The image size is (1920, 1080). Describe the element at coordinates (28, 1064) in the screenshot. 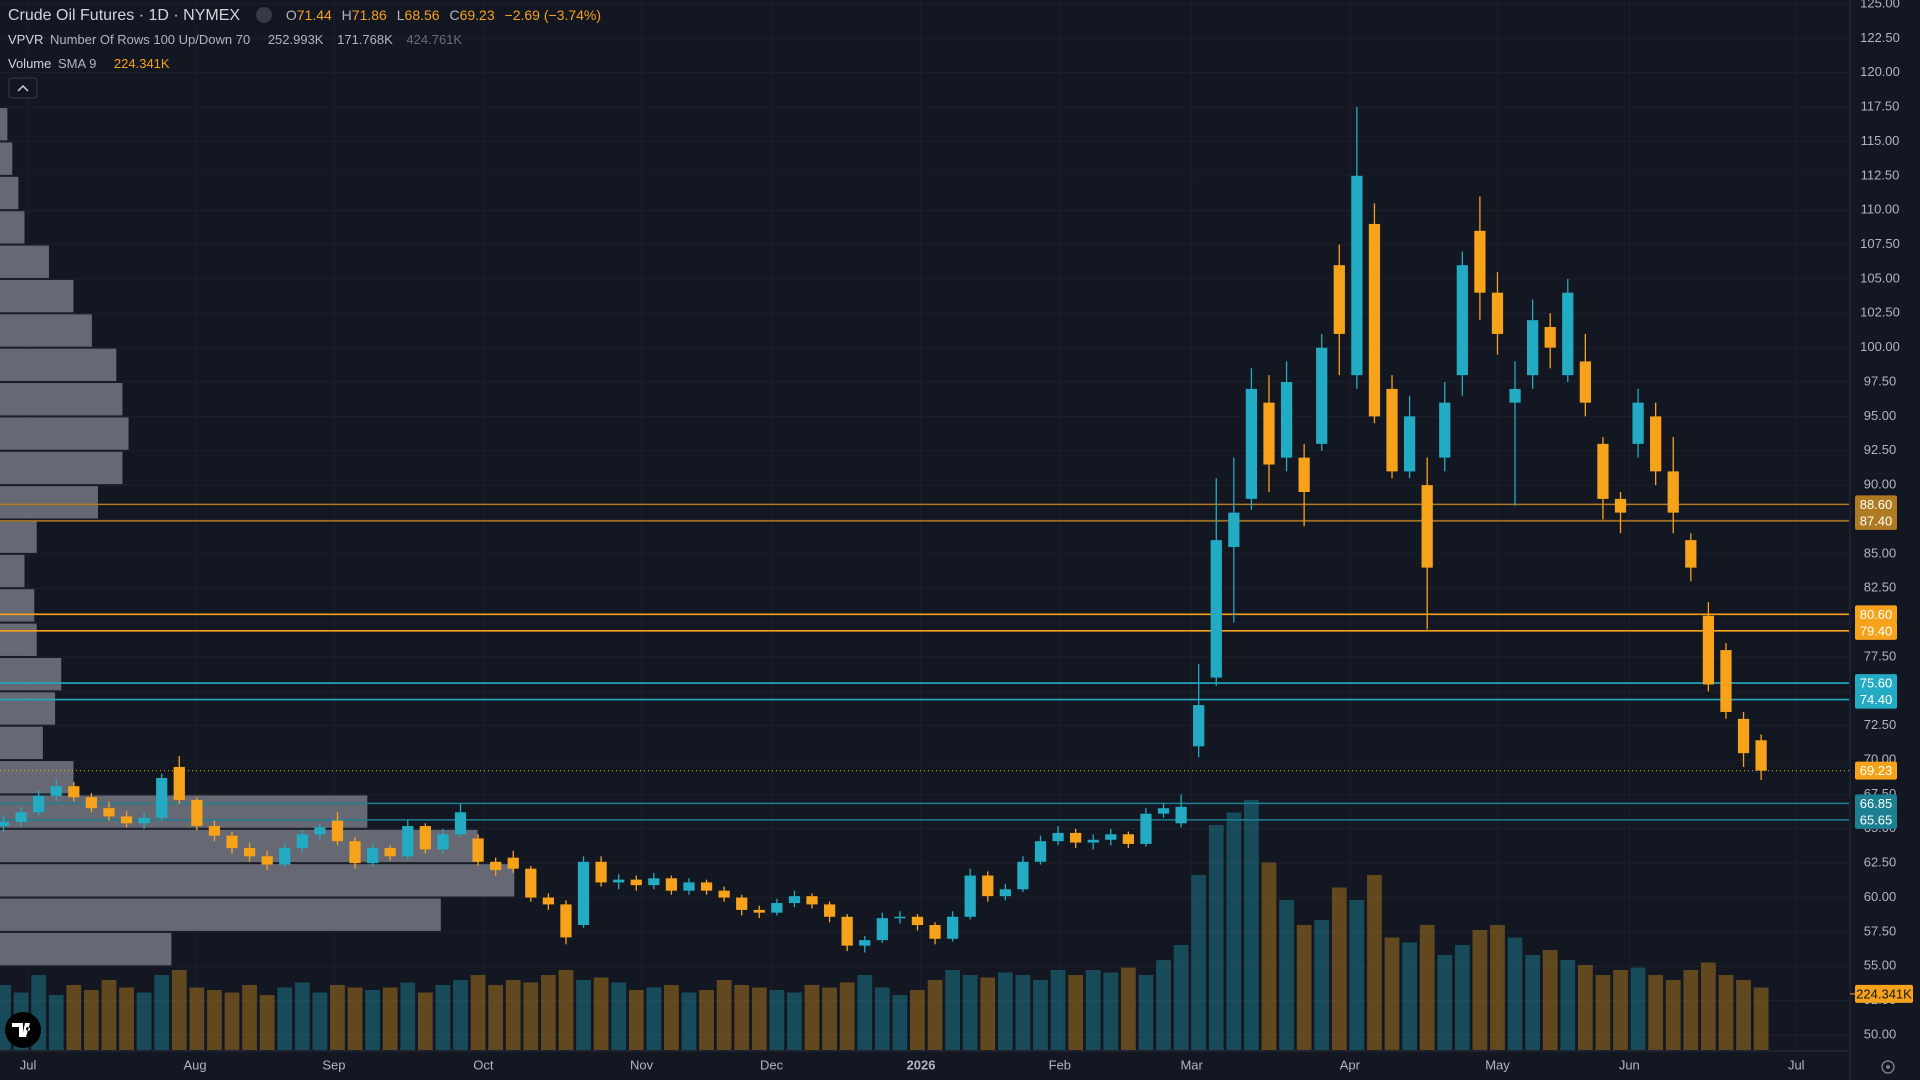

I see `x-tick-label: Jul` at that location.